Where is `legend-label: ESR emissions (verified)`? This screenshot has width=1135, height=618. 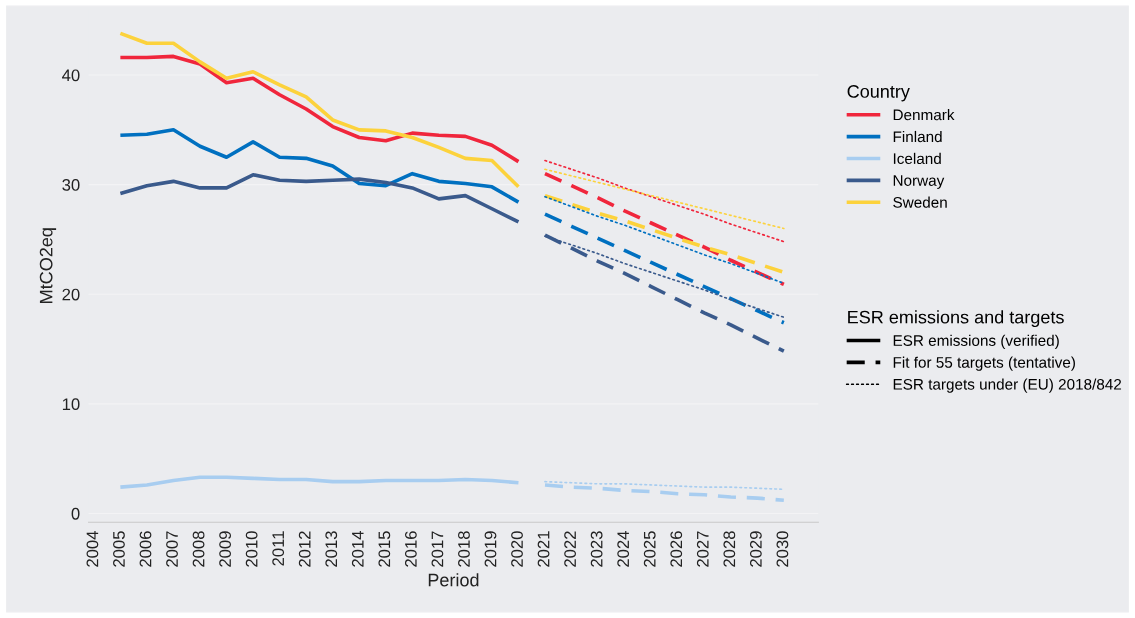
legend-label: ESR emissions (verified) is located at coordinates (976, 341).